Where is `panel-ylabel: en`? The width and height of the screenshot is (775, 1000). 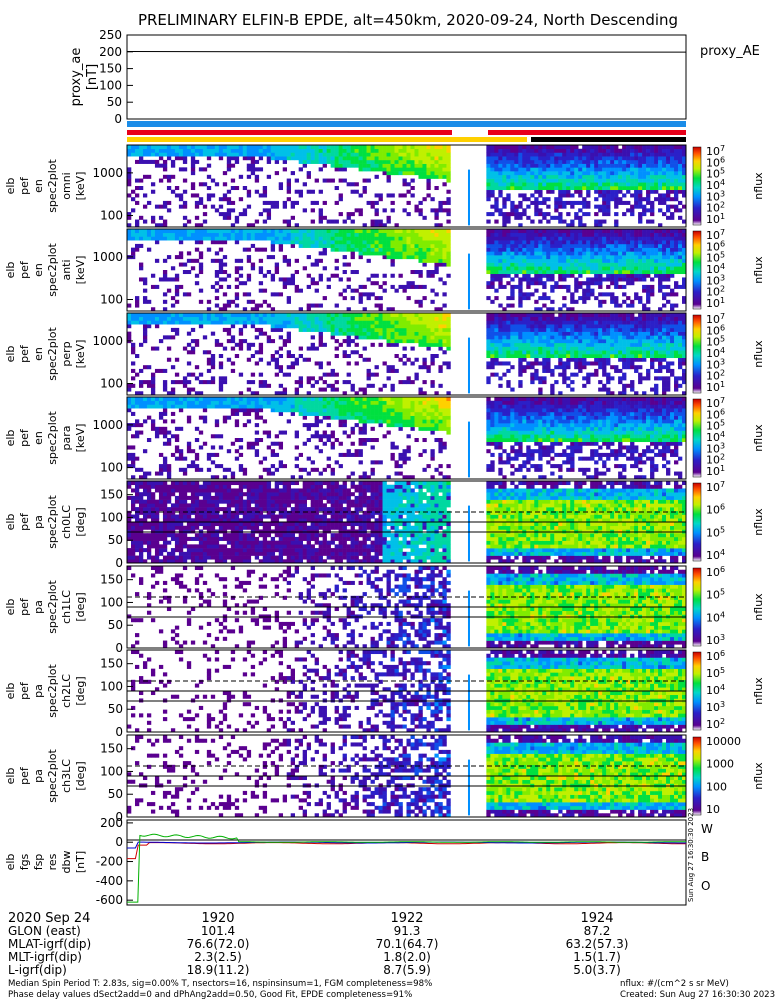 panel-ylabel: en is located at coordinates (38, 186).